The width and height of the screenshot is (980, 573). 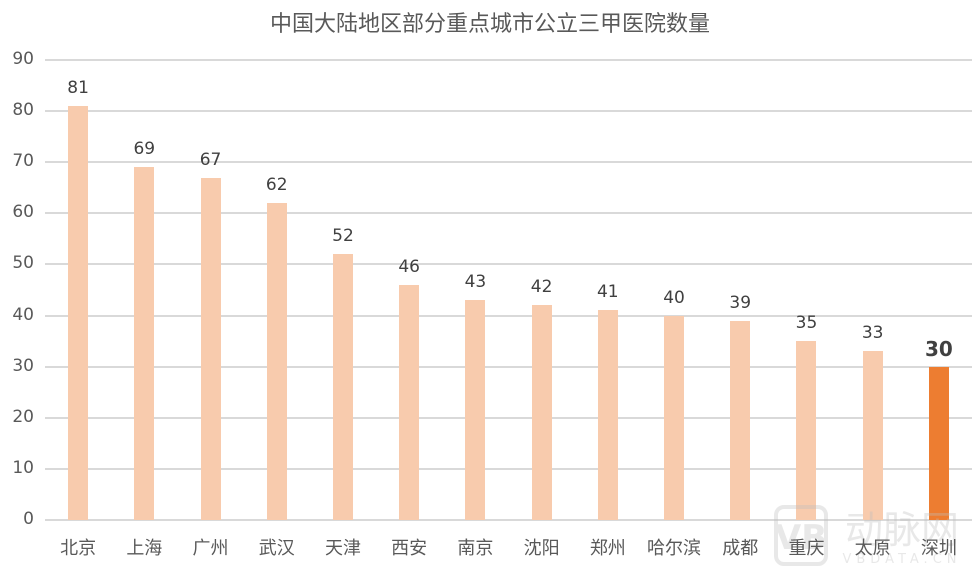 I want to click on value-label: 40, so click(x=674, y=297).